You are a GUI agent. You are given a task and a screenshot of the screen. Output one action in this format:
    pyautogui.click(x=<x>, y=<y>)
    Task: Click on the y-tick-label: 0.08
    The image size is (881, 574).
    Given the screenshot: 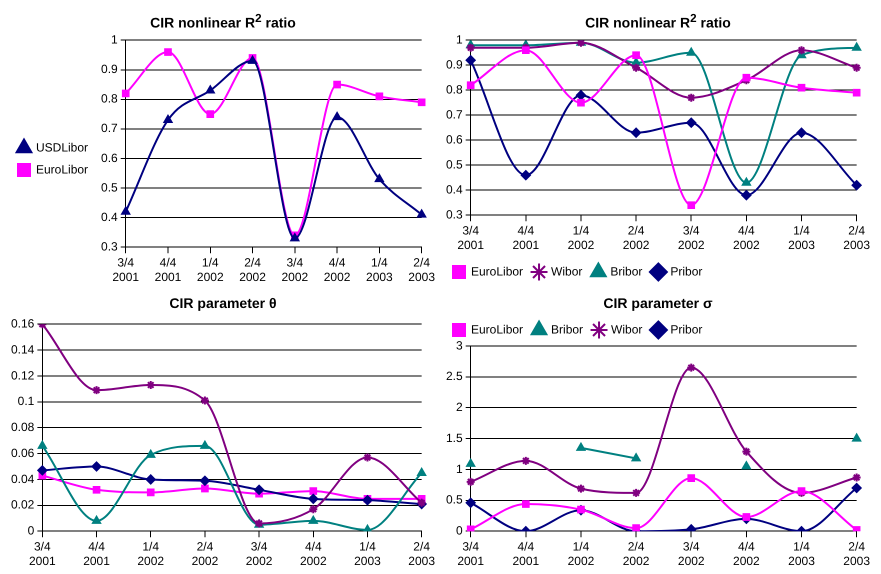 What is the action you would take?
    pyautogui.click(x=22, y=427)
    